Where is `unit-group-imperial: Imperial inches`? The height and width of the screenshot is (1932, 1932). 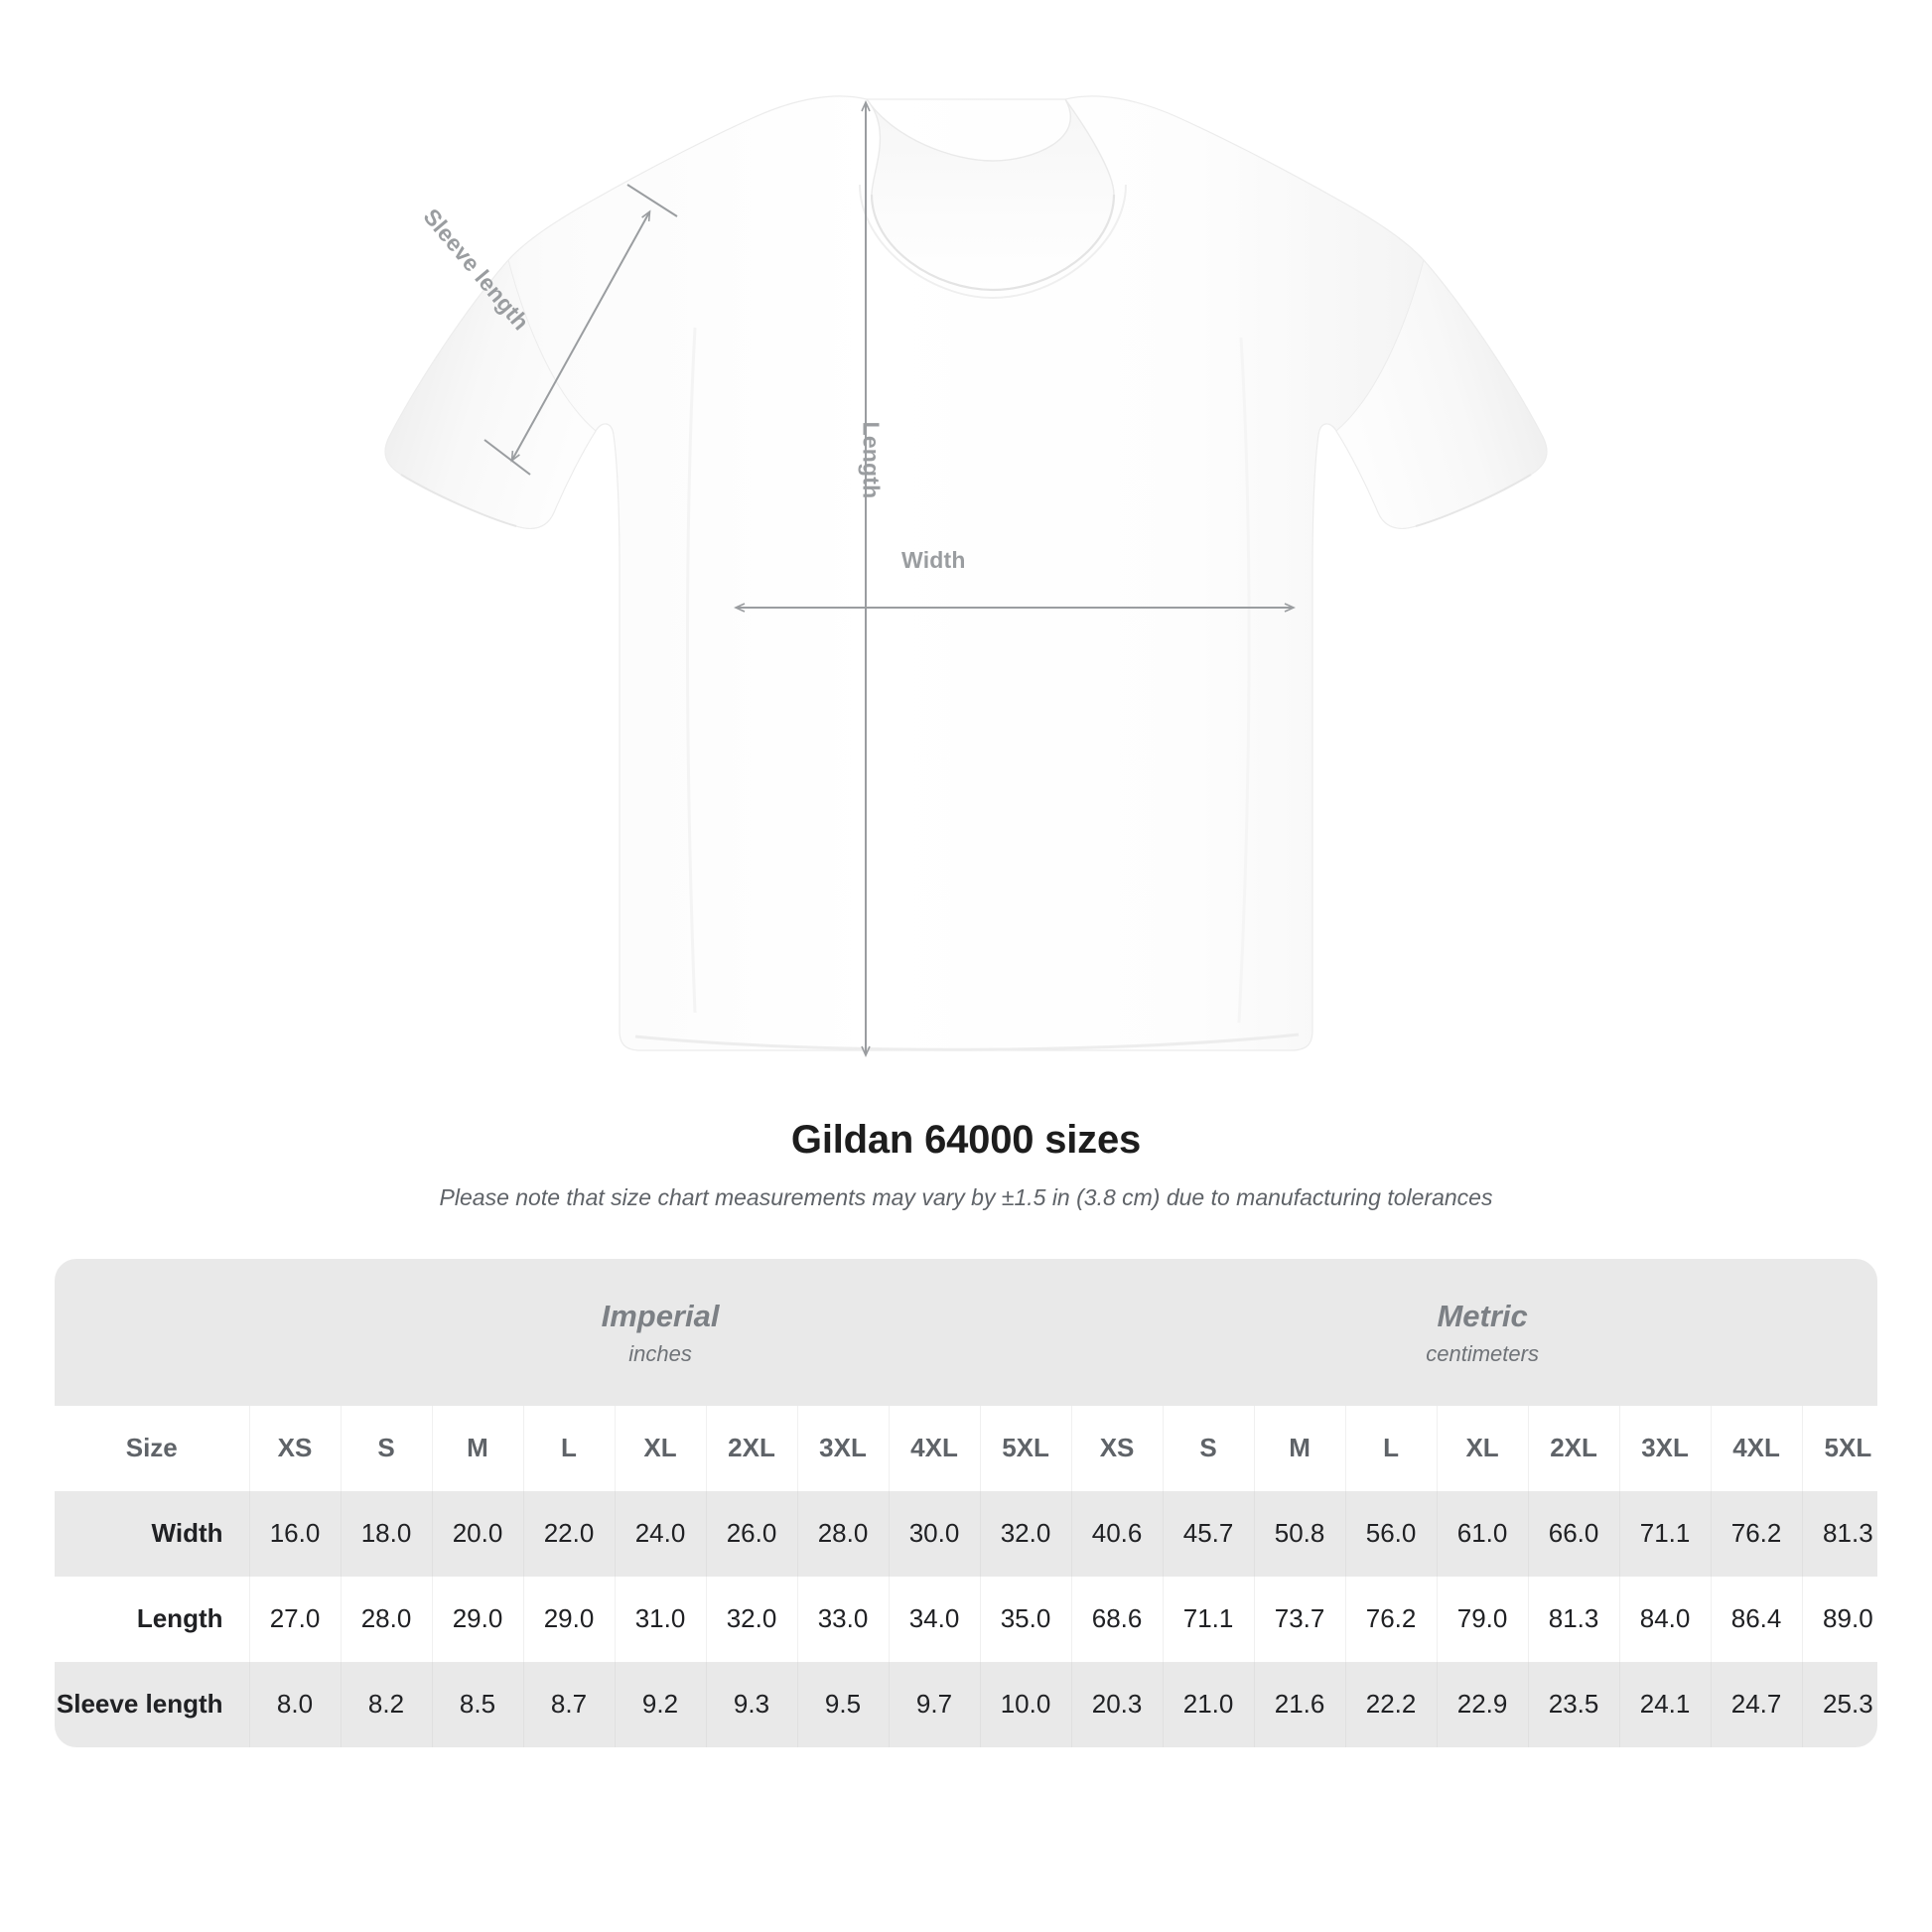
unit-group-imperial: Imperial inches is located at coordinates (660, 1332).